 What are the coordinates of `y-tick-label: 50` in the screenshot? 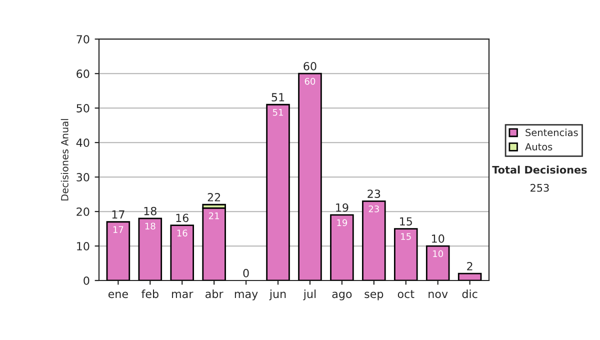 It's located at (83, 108).